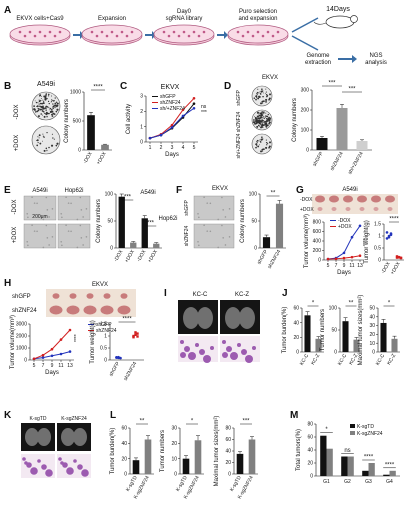  Describe the element at coordinates (99, 221) in the screenshot. I see `chart-e-y-label: Colony numbers` at that location.